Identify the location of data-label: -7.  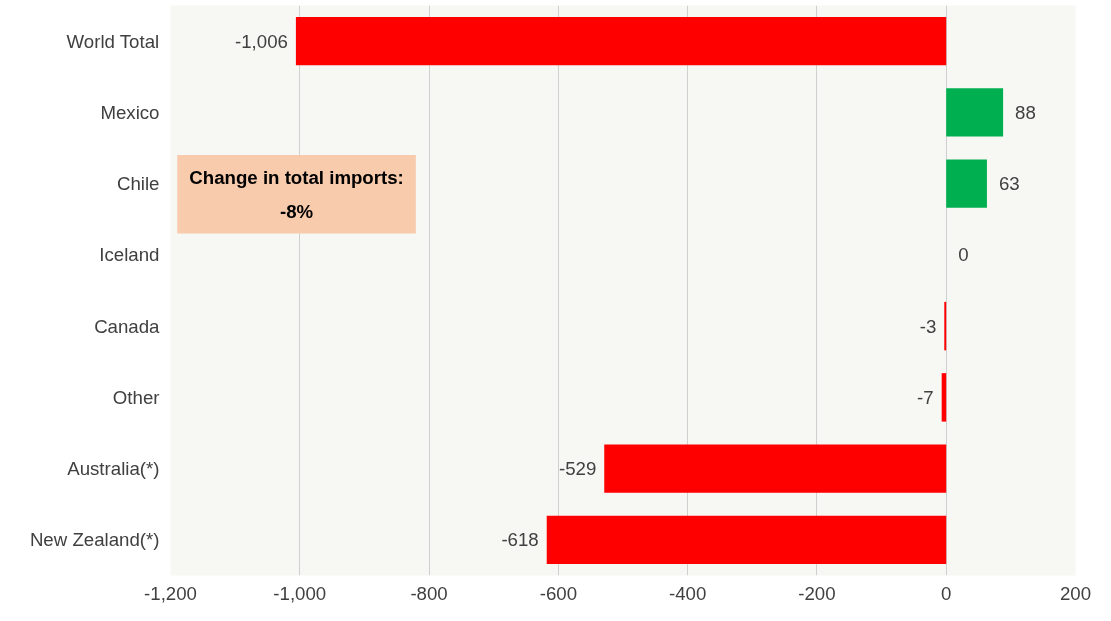
(925, 397).